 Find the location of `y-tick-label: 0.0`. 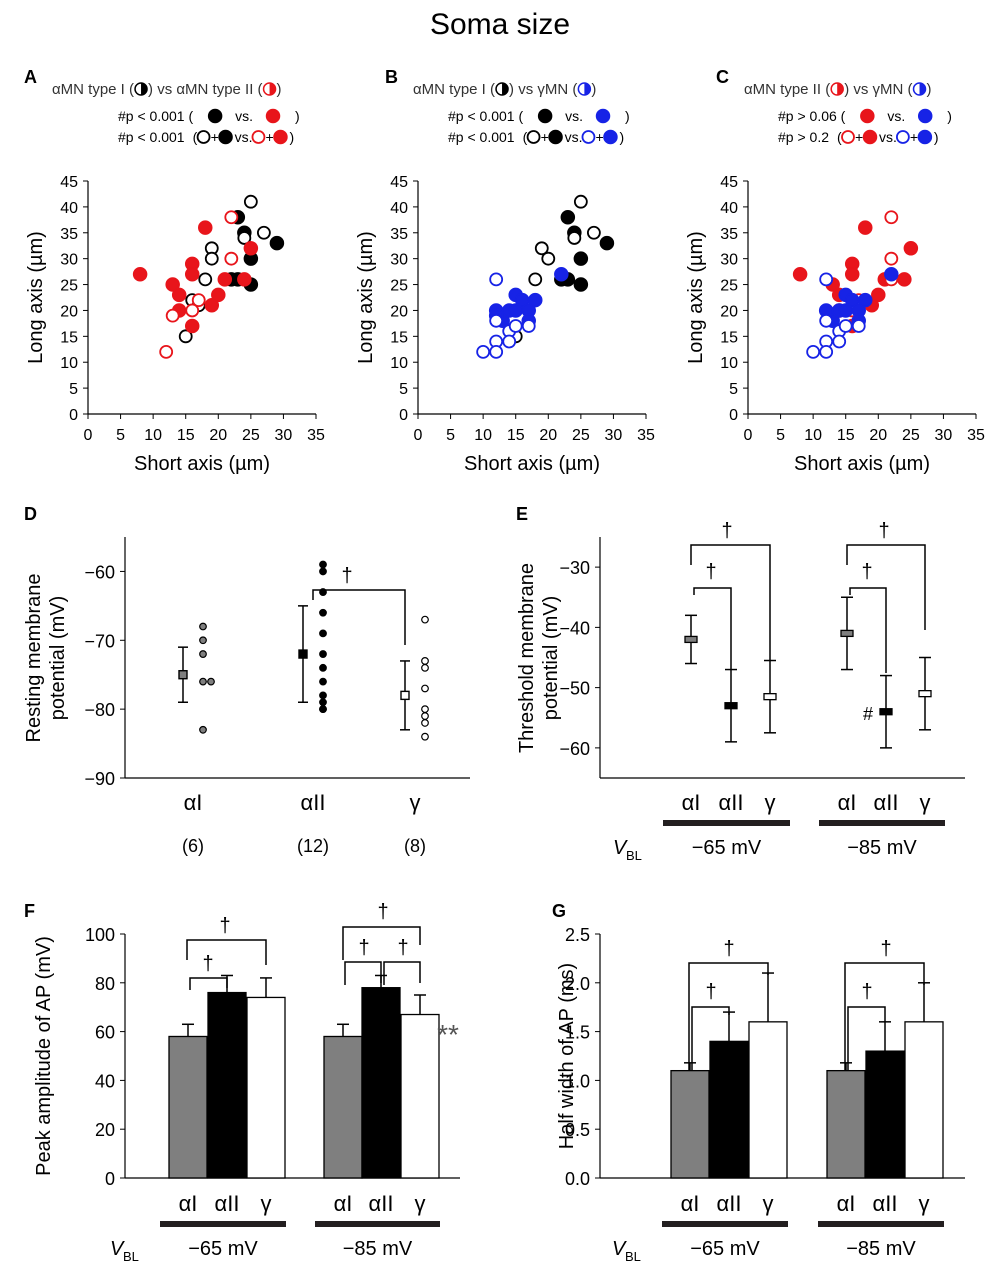

y-tick-label: 0.0 is located at coordinates (577, 1179).